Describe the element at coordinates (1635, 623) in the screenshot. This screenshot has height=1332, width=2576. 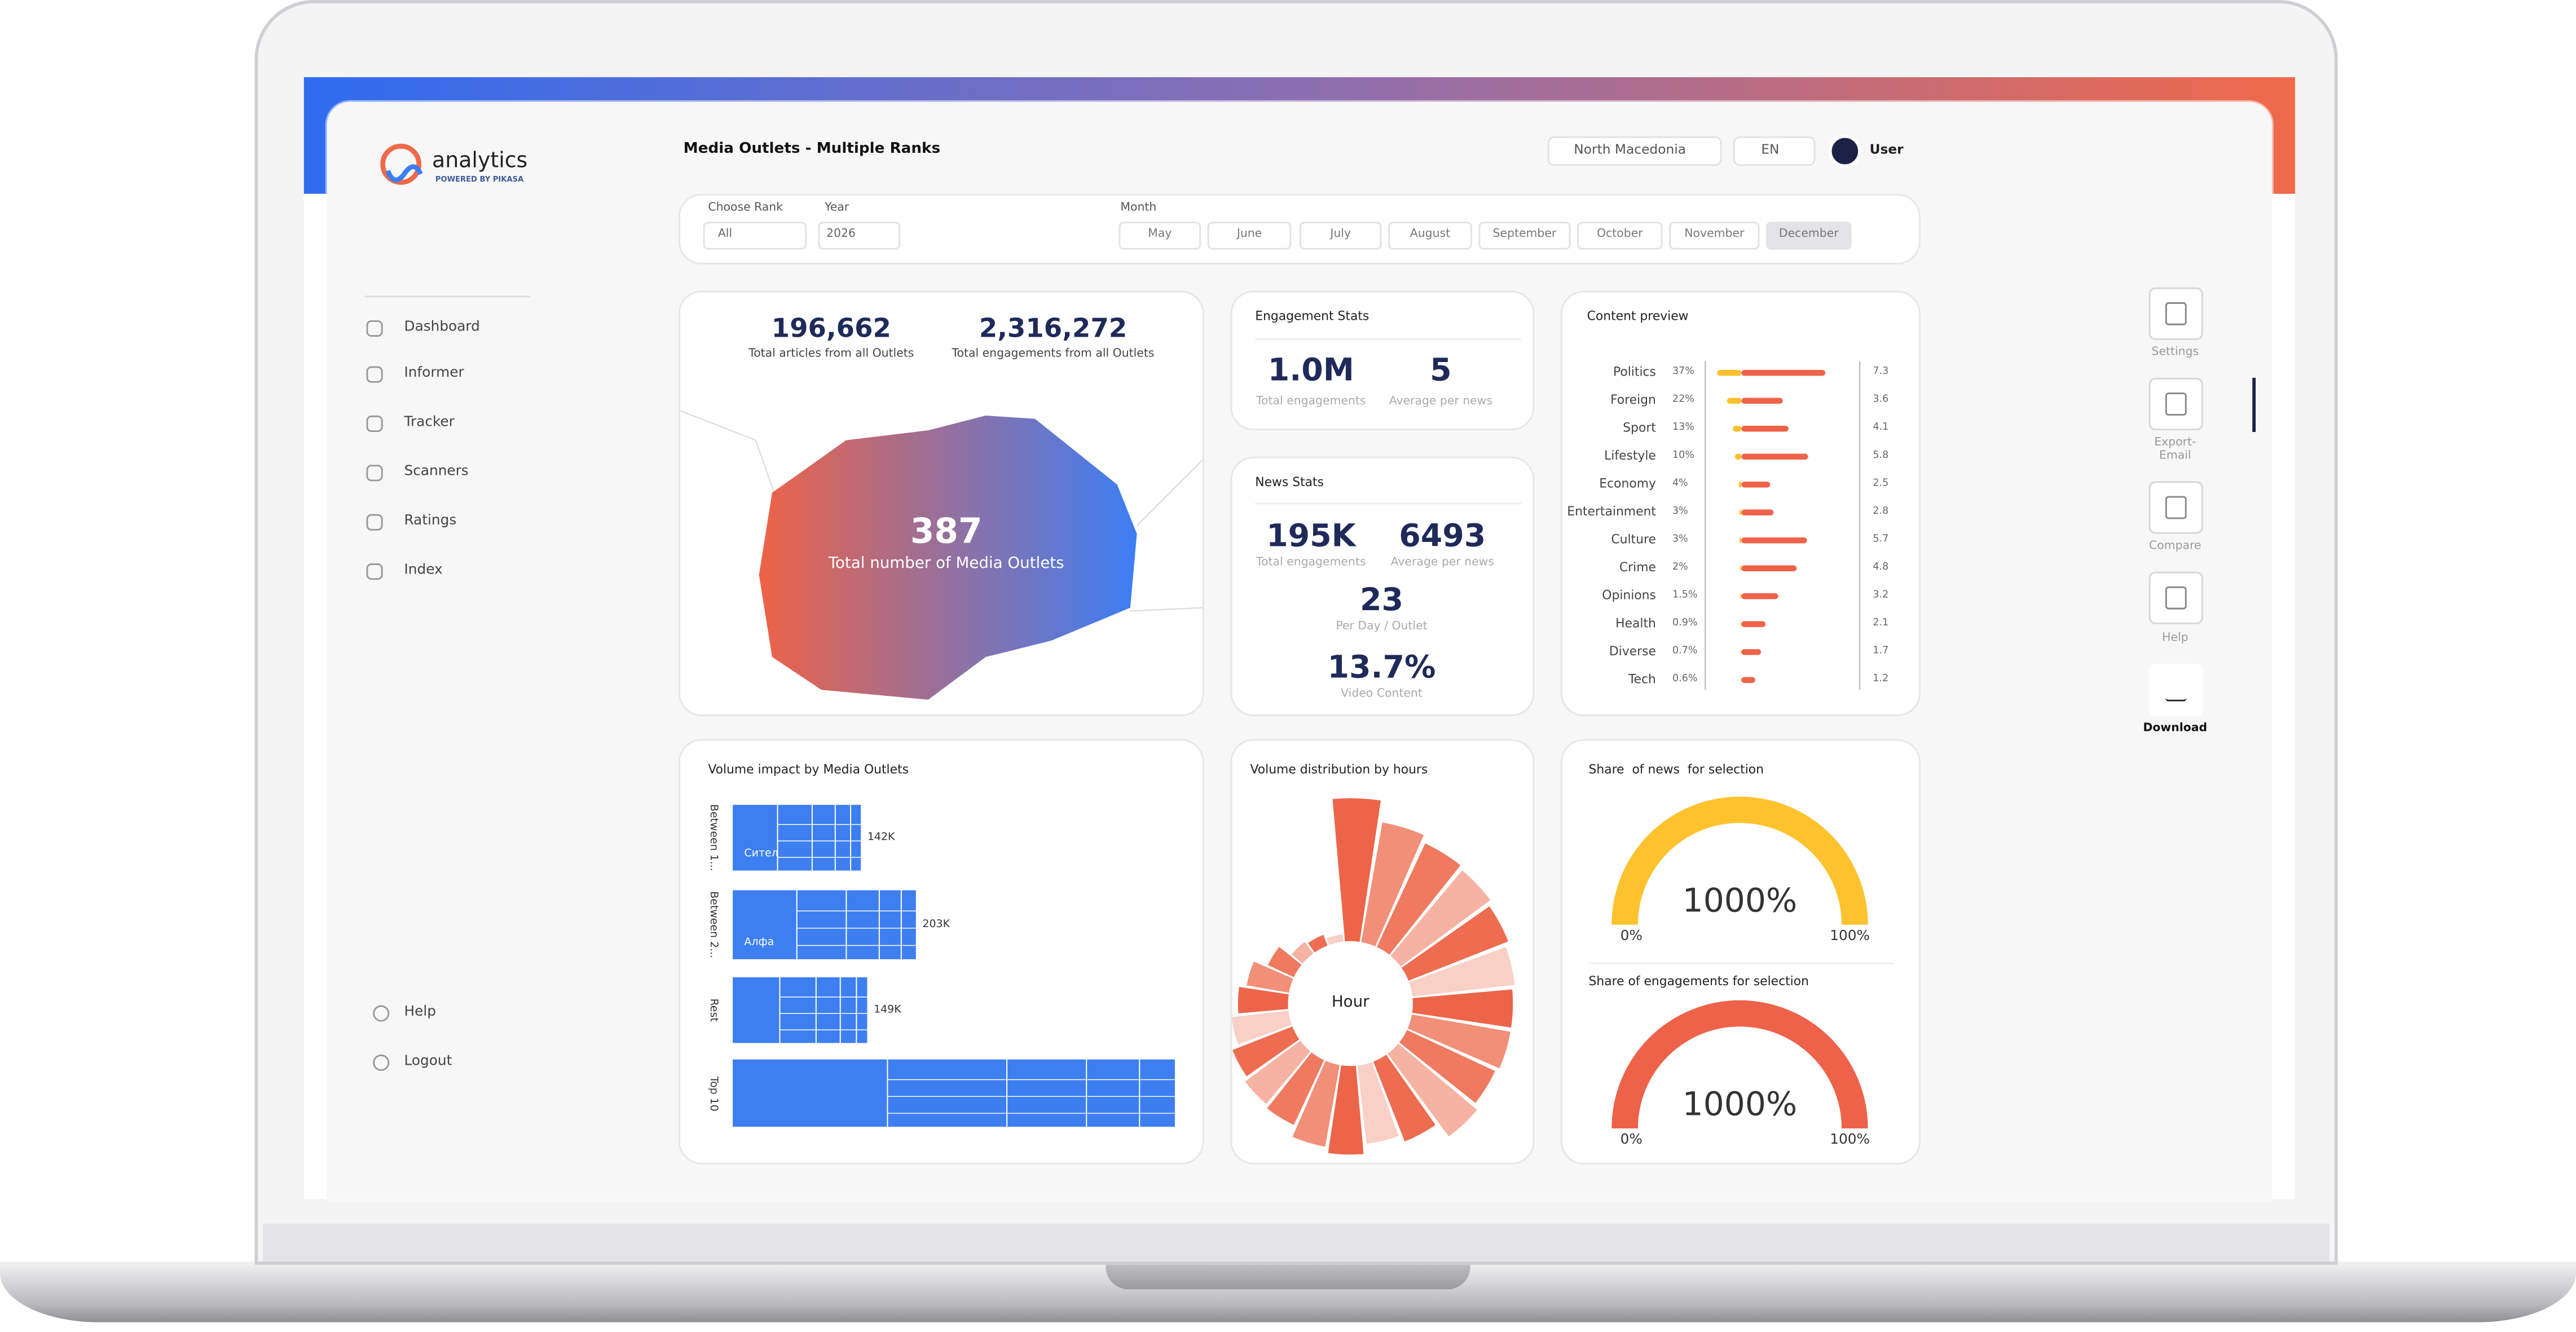
I see `category-label: Health` at that location.